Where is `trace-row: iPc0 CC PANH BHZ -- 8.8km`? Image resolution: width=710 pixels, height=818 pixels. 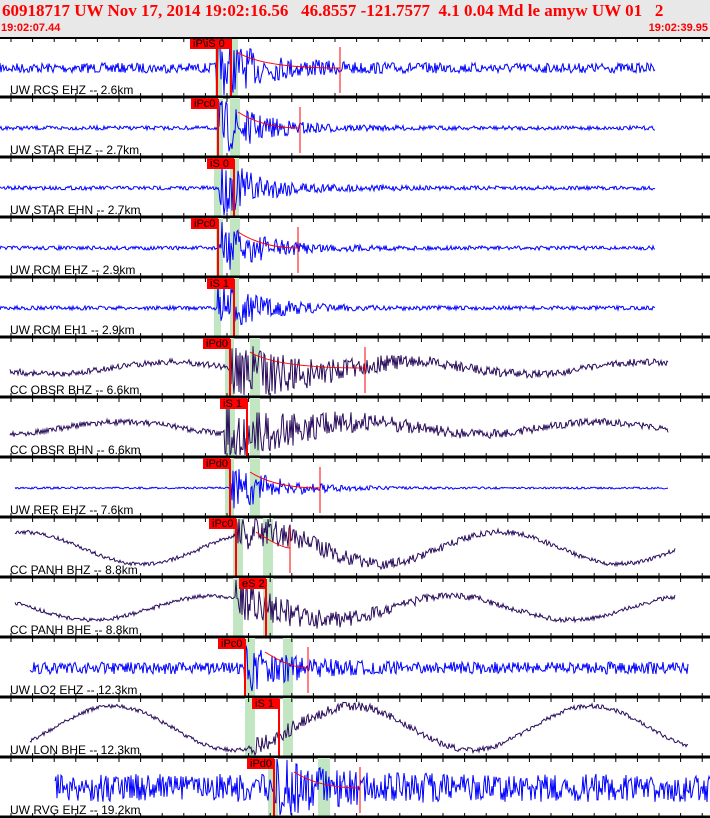 trace-row: iPc0 CC PANH BHZ -- 8.8km is located at coordinates (355, 548).